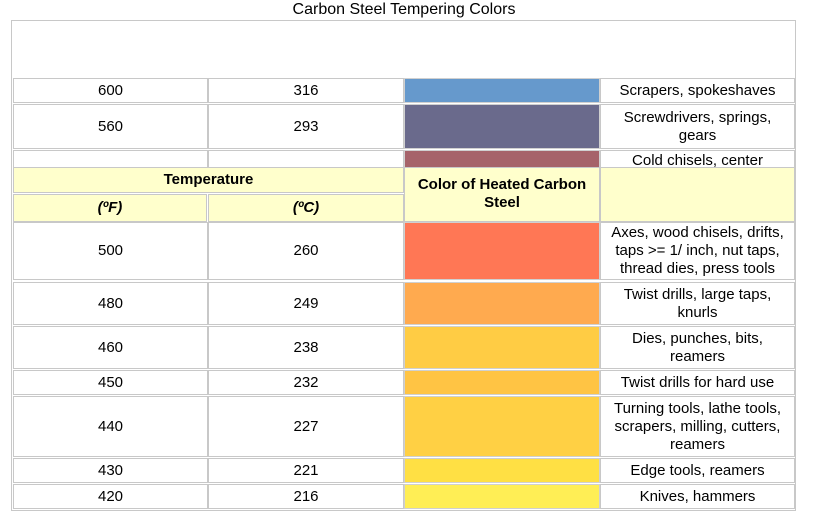 The height and width of the screenshot is (521, 816). Describe the element at coordinates (697, 347) in the screenshot. I see `uses-cell: Dies, punches, bits, reamers` at that location.